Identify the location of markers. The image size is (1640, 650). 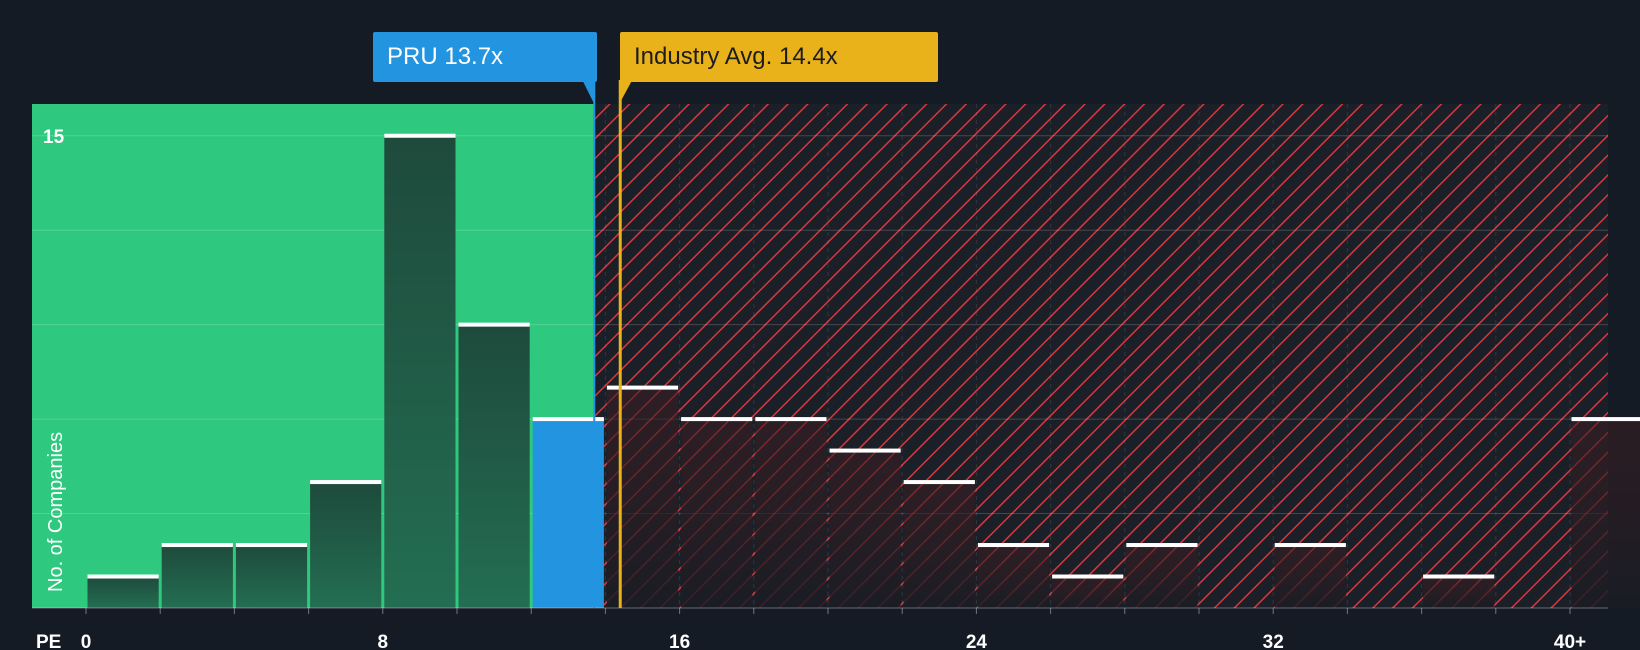
(607, 344).